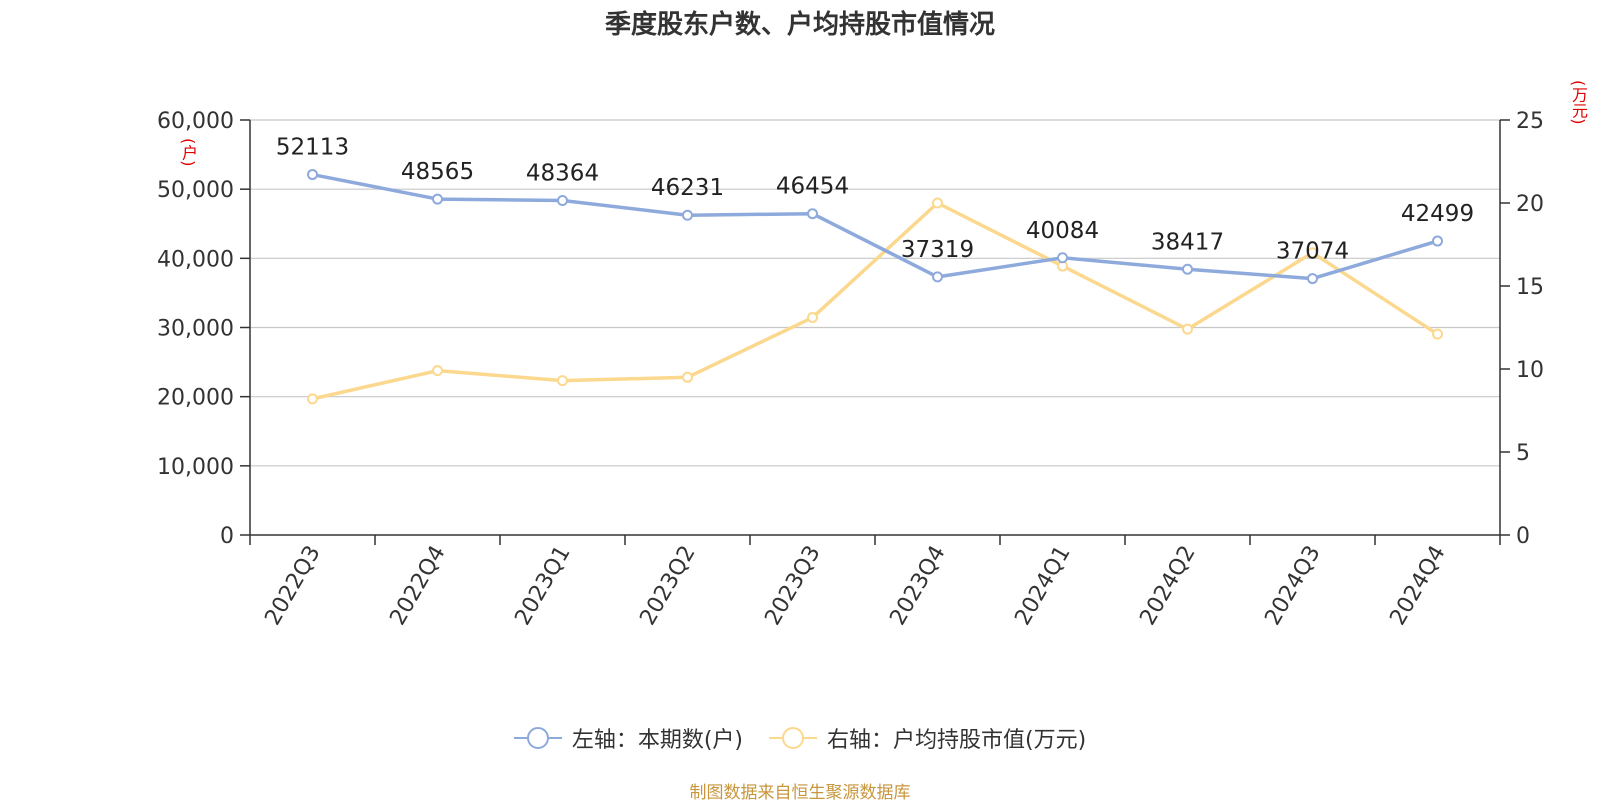 The width and height of the screenshot is (1600, 803). I want to click on legend: 左轴：本期数(户) 右轴：户均持股市值(万元), so click(800, 738).